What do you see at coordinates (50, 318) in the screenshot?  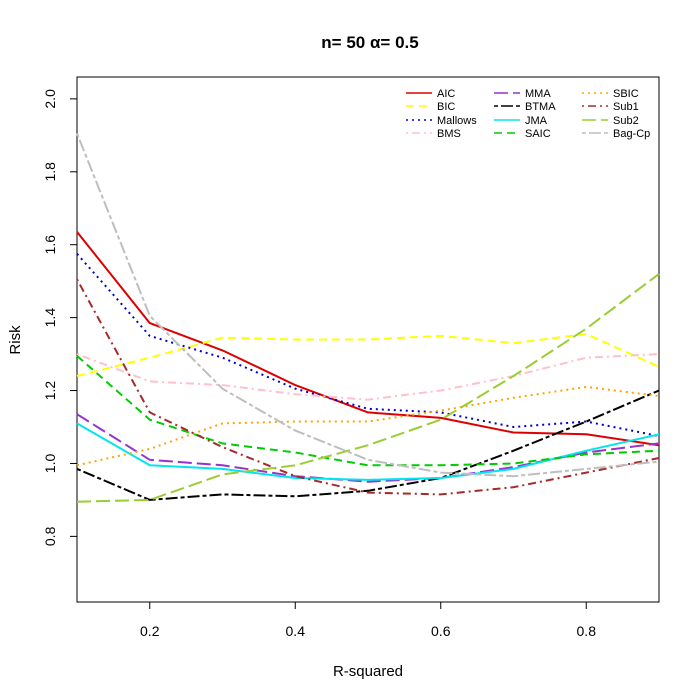 I see `y-tick-label: 1.4` at bounding box center [50, 318].